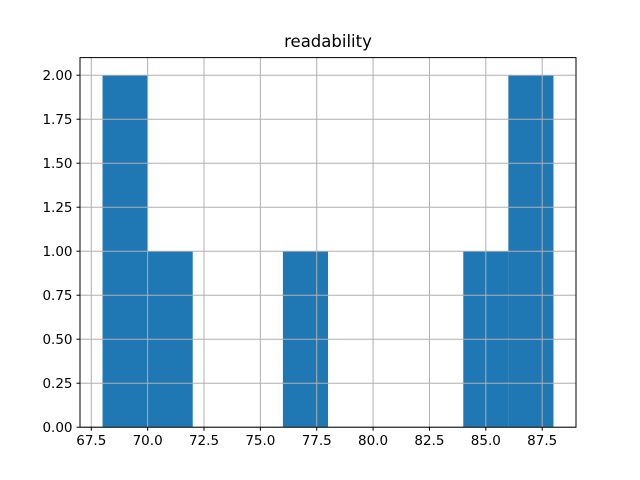 The image size is (640, 480). Describe the element at coordinates (57, 428) in the screenshot. I see `y-tick-label: 0.00` at that location.